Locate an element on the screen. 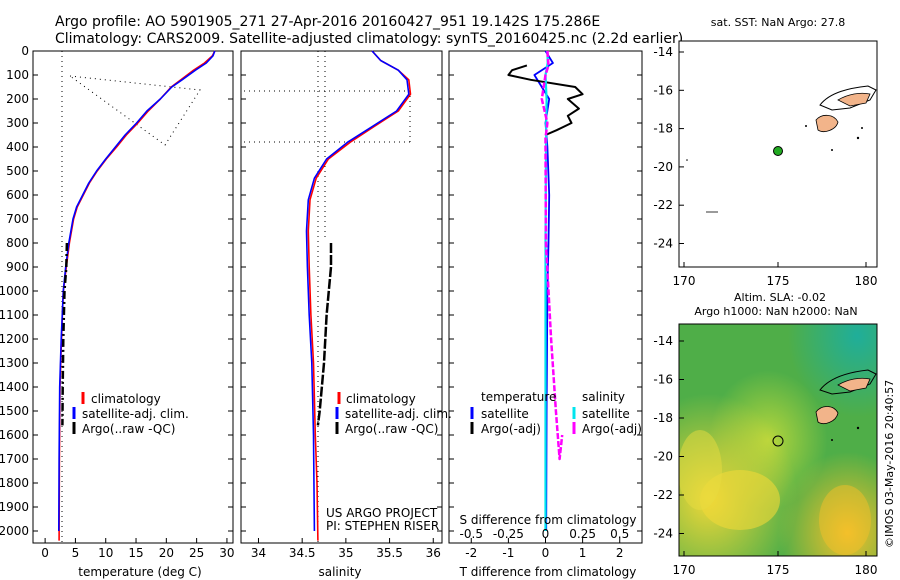  credit-project: US ARGO PROJECT is located at coordinates (382, 513).